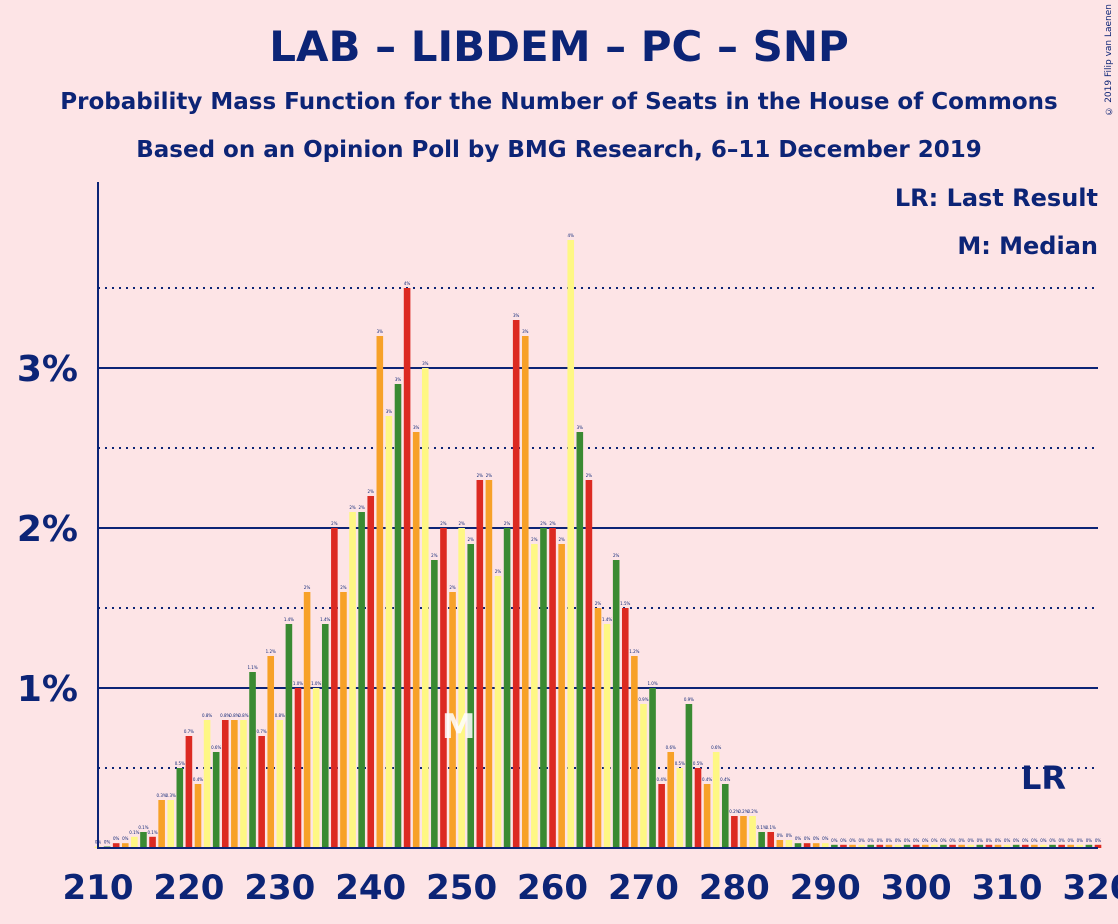  I want to click on last-result-marker: LR, so click(1043, 778).